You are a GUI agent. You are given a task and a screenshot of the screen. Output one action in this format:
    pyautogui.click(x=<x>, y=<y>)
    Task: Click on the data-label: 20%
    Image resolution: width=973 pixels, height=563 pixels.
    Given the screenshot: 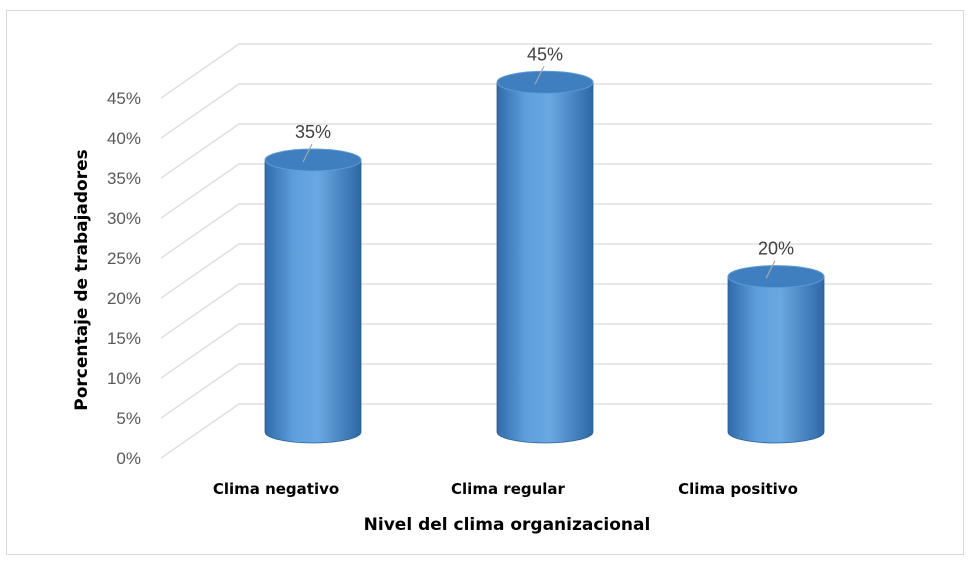 What is the action you would take?
    pyautogui.click(x=776, y=249)
    